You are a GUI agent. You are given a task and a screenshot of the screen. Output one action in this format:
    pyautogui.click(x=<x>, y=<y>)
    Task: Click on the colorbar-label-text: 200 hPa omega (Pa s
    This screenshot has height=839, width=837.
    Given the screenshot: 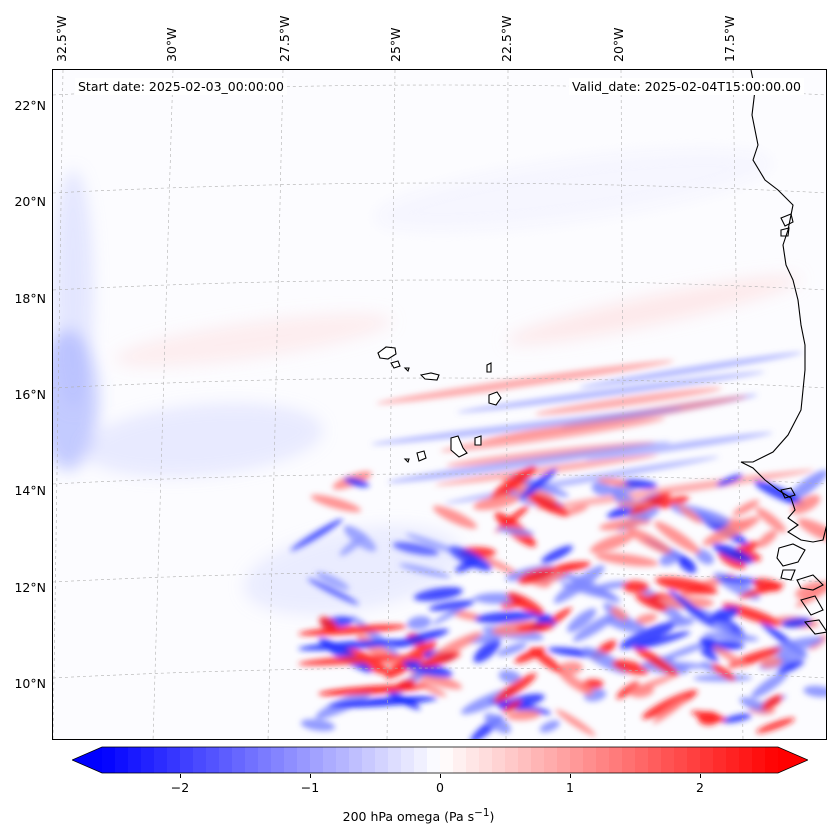 What is the action you would take?
    pyautogui.click(x=408, y=817)
    